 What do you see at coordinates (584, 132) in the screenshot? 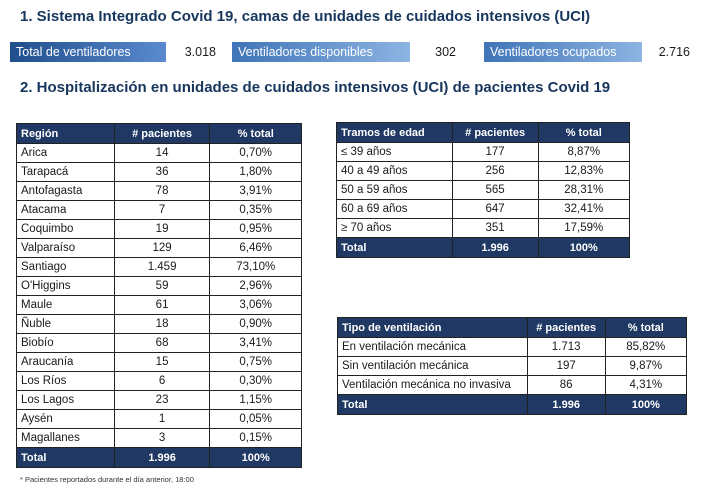
I see `age-header-total: % total` at bounding box center [584, 132].